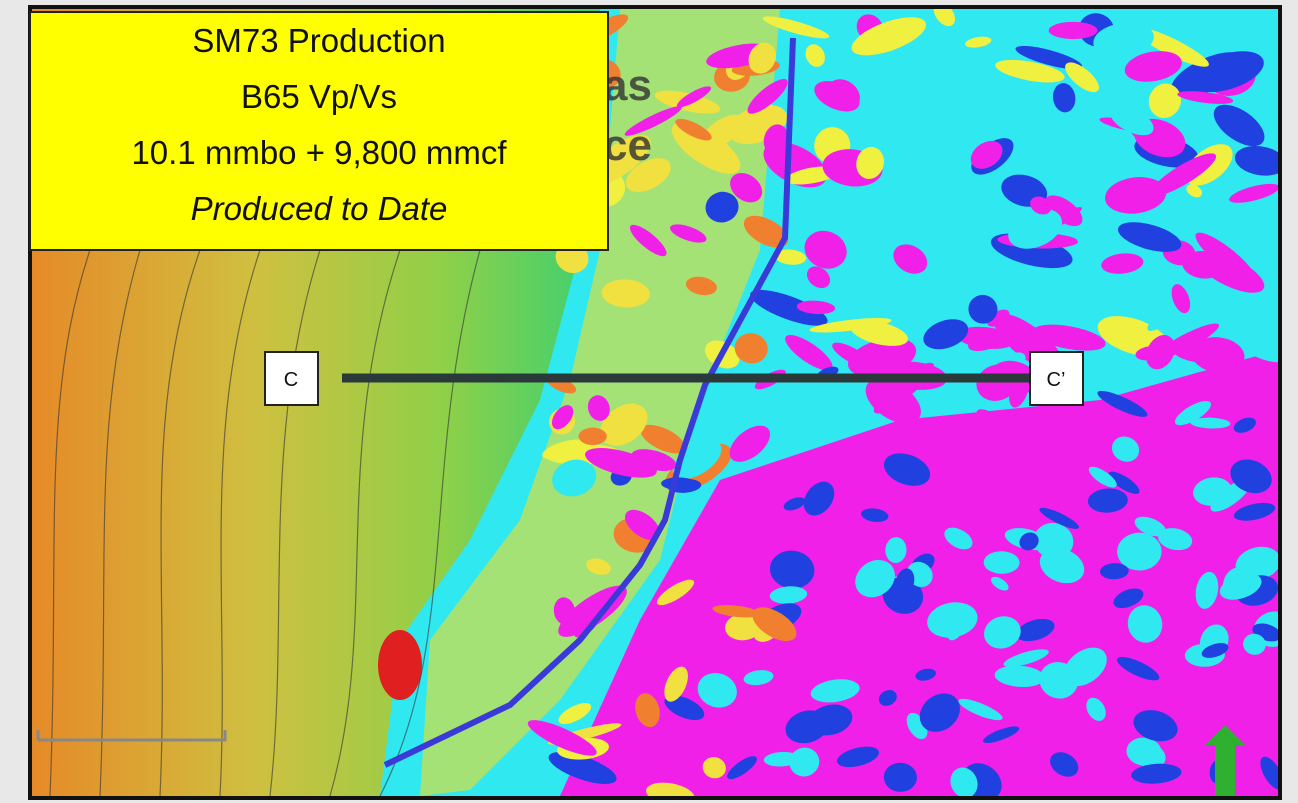 Image resolution: width=1298 pixels, height=803 pixels. I want to click on info-note: Produced to Date, so click(319, 208).